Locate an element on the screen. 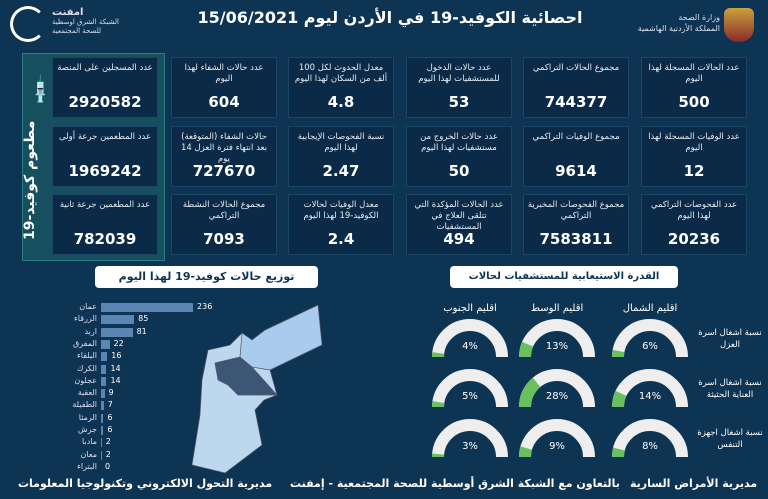 The width and height of the screenshot is (768, 499). stat-label: عدد حالات الخروج من مستشفيات لهذا اليوم is located at coordinates (459, 142).